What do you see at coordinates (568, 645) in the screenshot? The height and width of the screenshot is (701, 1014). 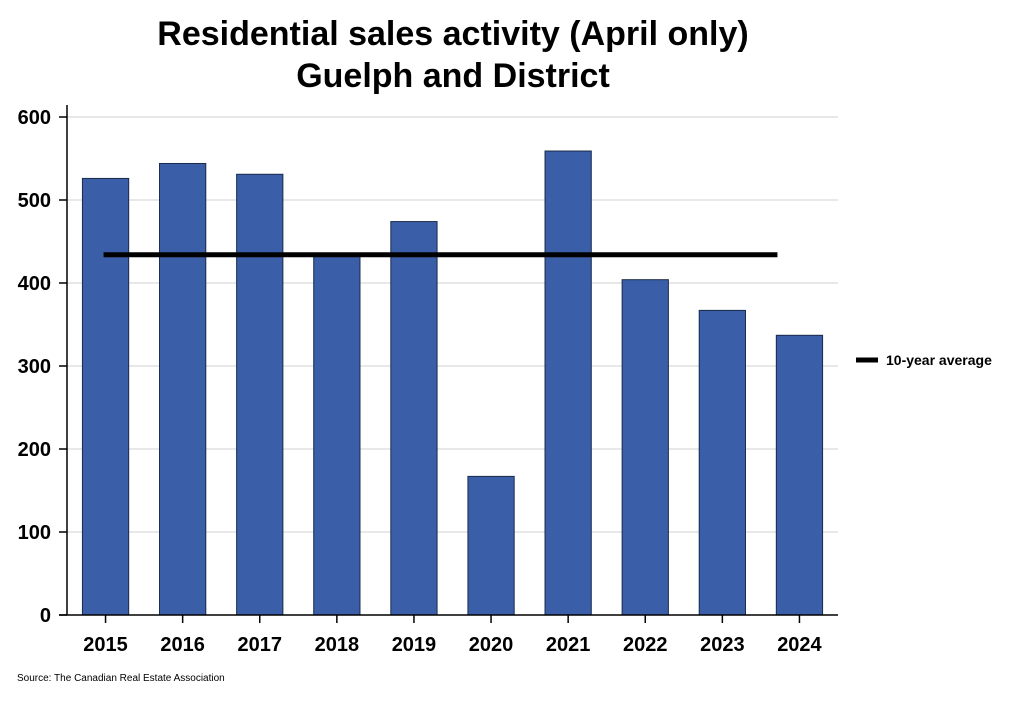 I see `x-tick-label-2021: 2021` at bounding box center [568, 645].